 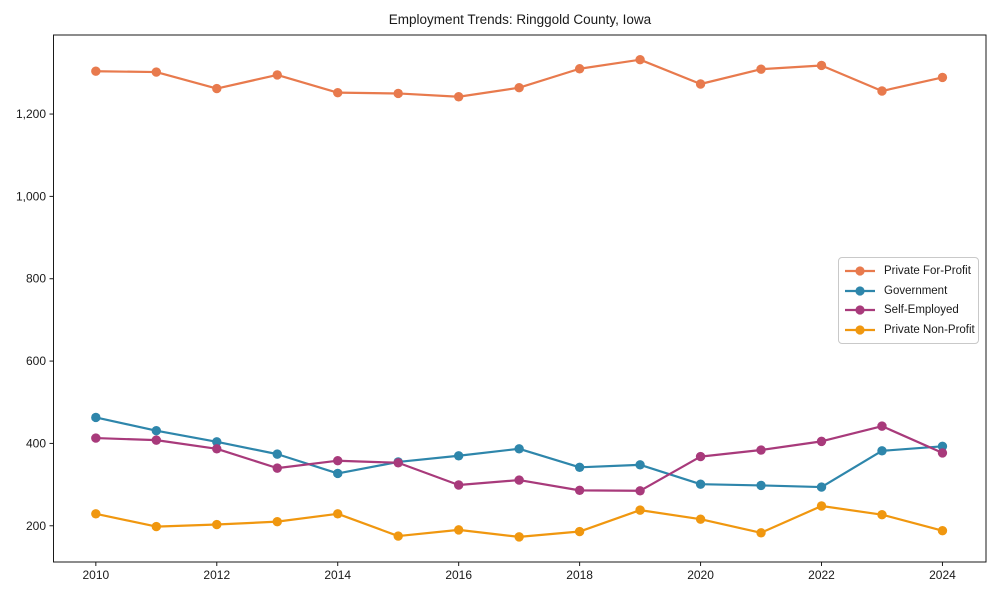 What do you see at coordinates (95, 575) in the screenshot?
I see `x-axis-tick-label: 2010` at bounding box center [95, 575].